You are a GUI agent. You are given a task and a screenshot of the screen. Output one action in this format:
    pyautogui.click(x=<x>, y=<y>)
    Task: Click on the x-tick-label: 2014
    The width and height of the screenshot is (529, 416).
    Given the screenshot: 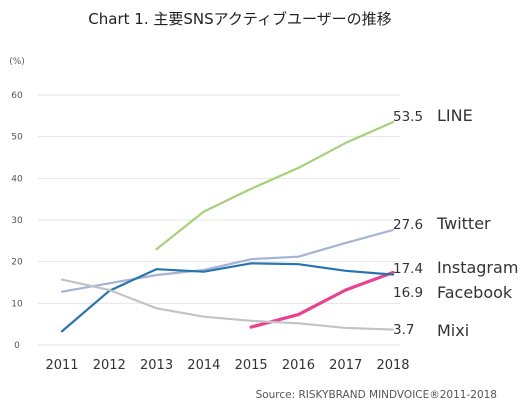 What is the action you would take?
    pyautogui.click(x=203, y=365)
    